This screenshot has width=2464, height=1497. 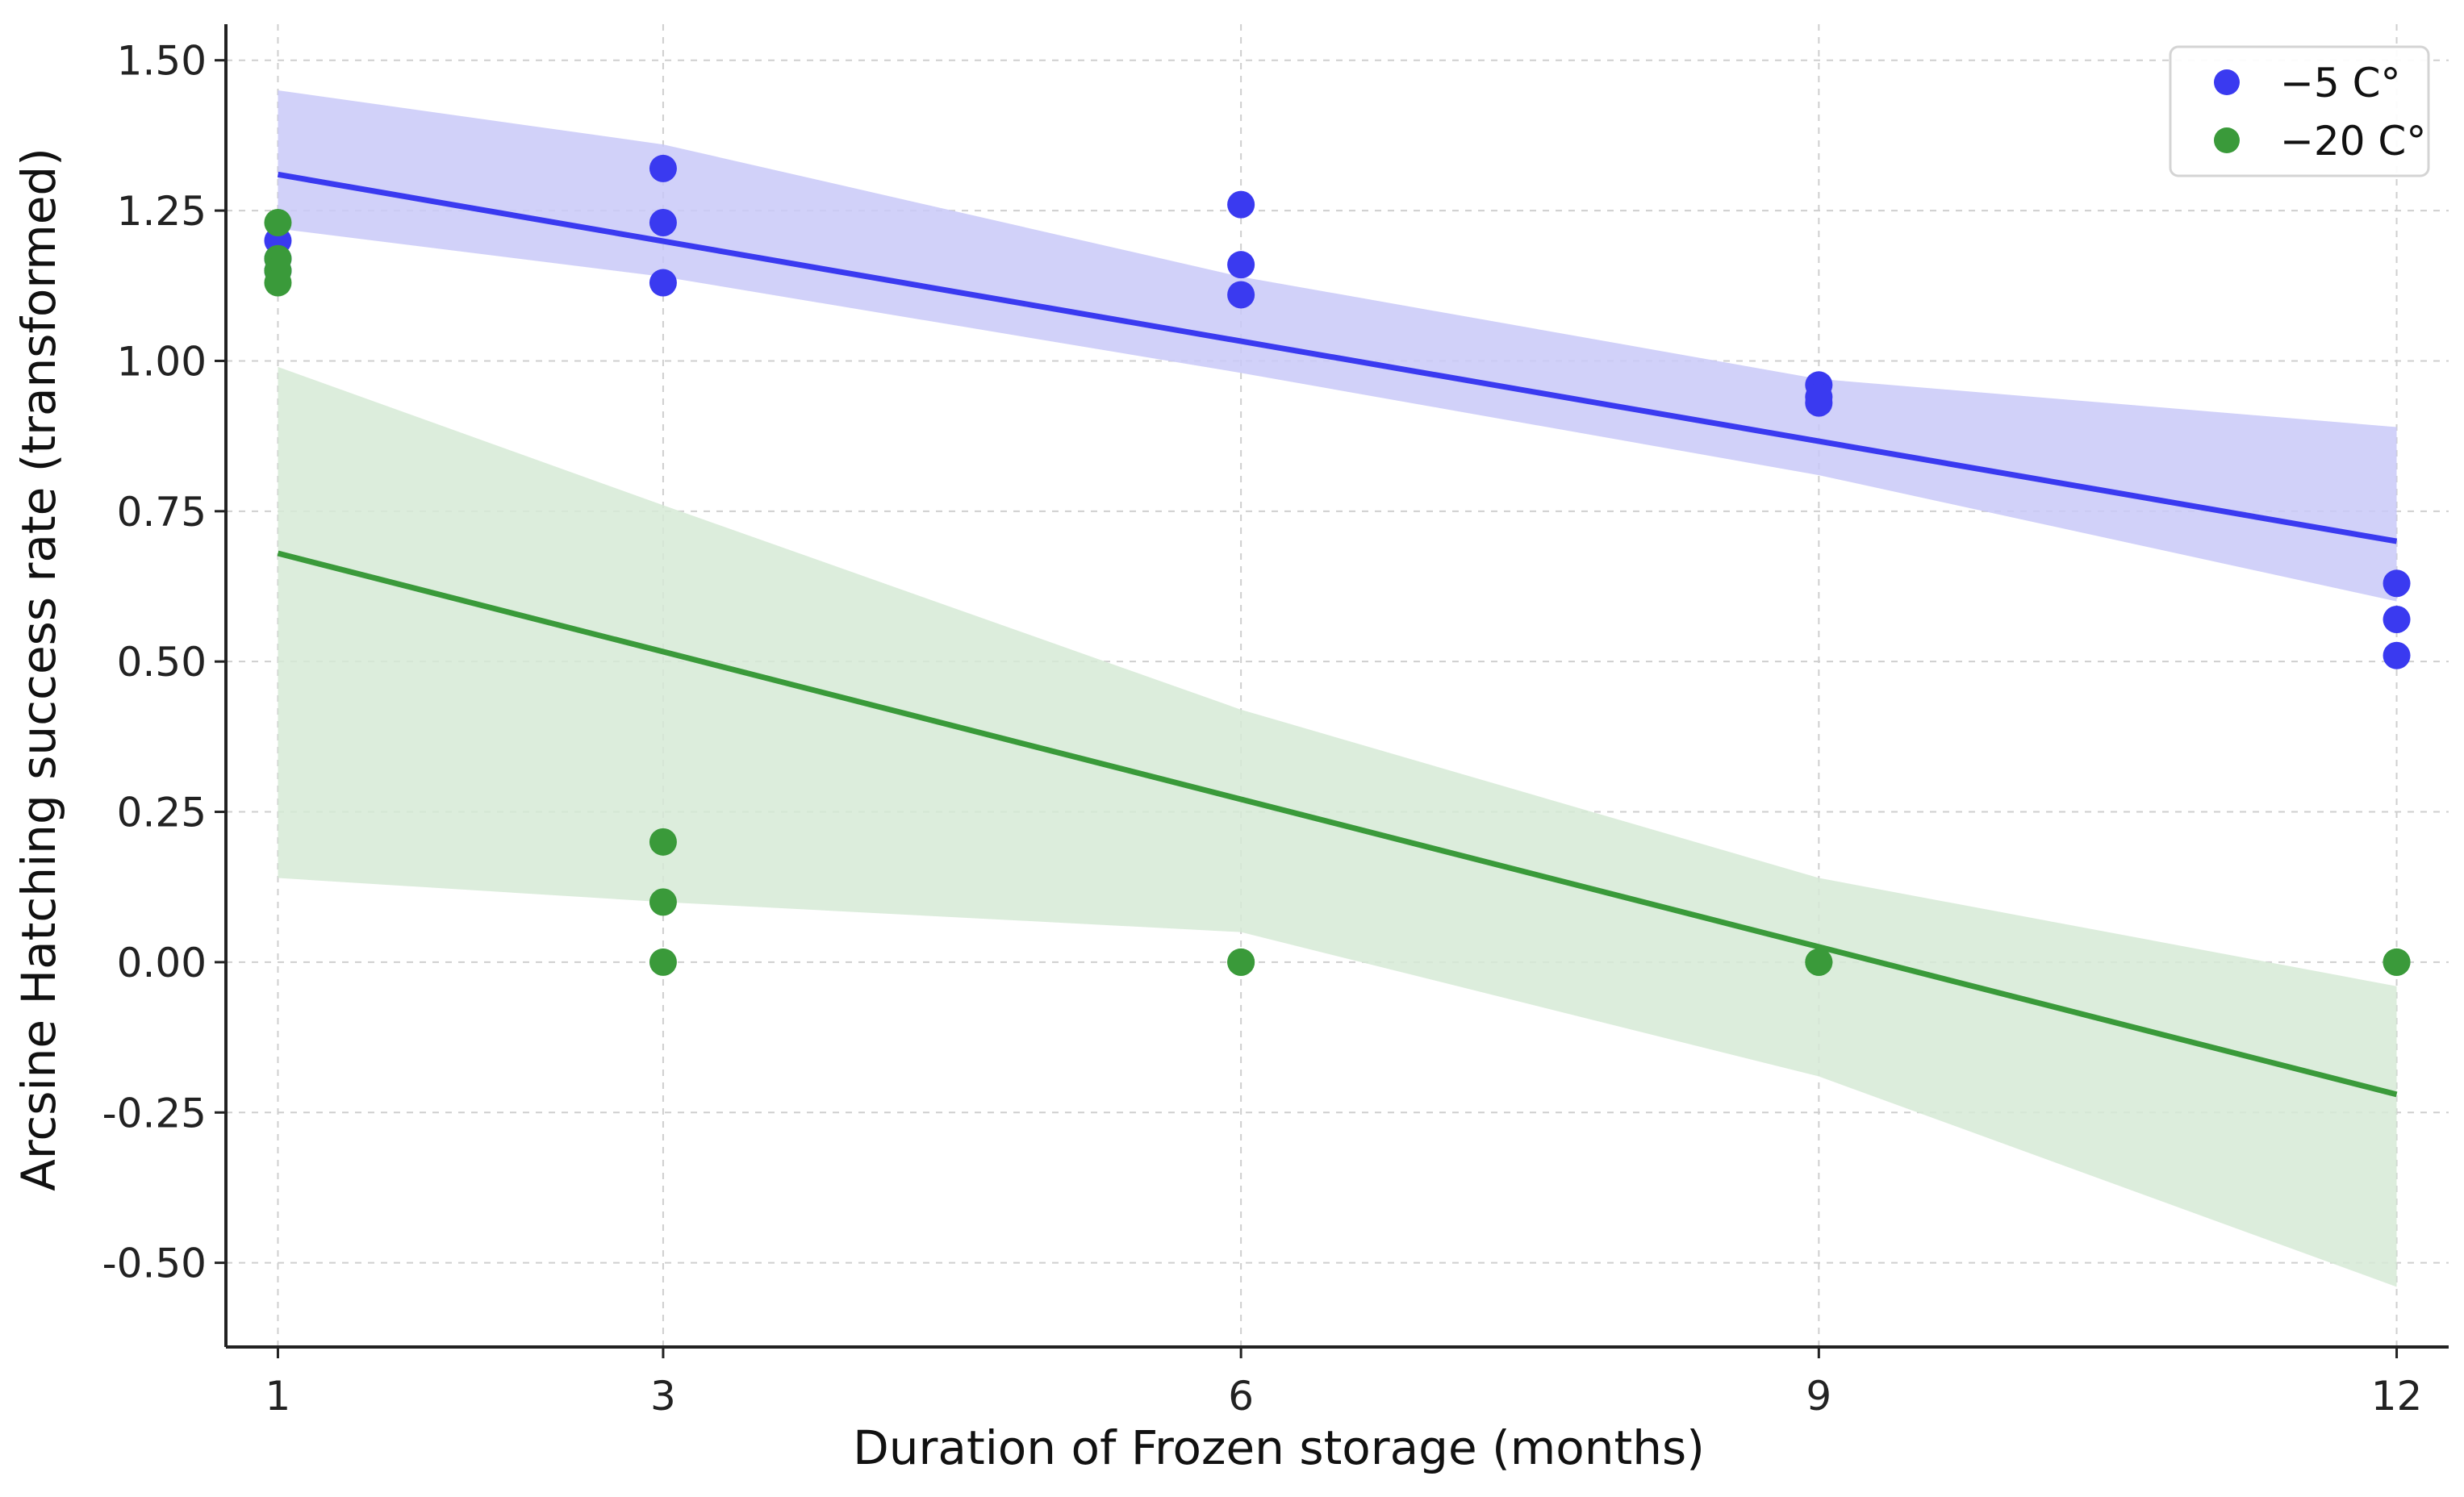 I want to click on legend: −5 C° −20 C°, so click(x=2299, y=111).